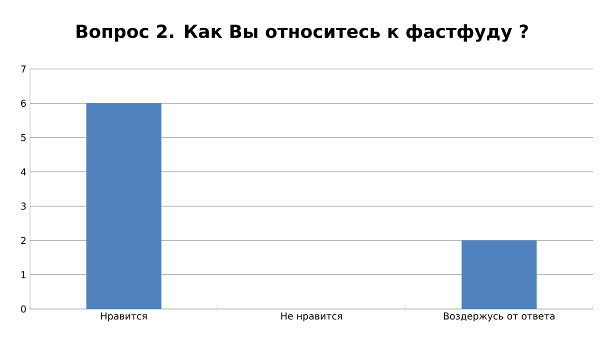 This screenshot has height=340, width=605. I want to click on y-tick-label: 3, so click(23, 206).